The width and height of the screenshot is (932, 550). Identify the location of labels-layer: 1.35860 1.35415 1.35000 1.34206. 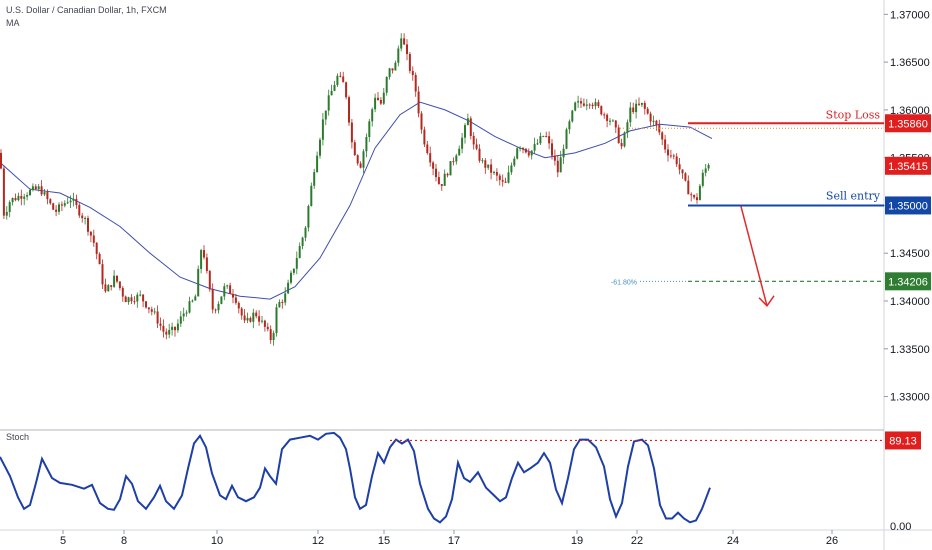
(908, 202).